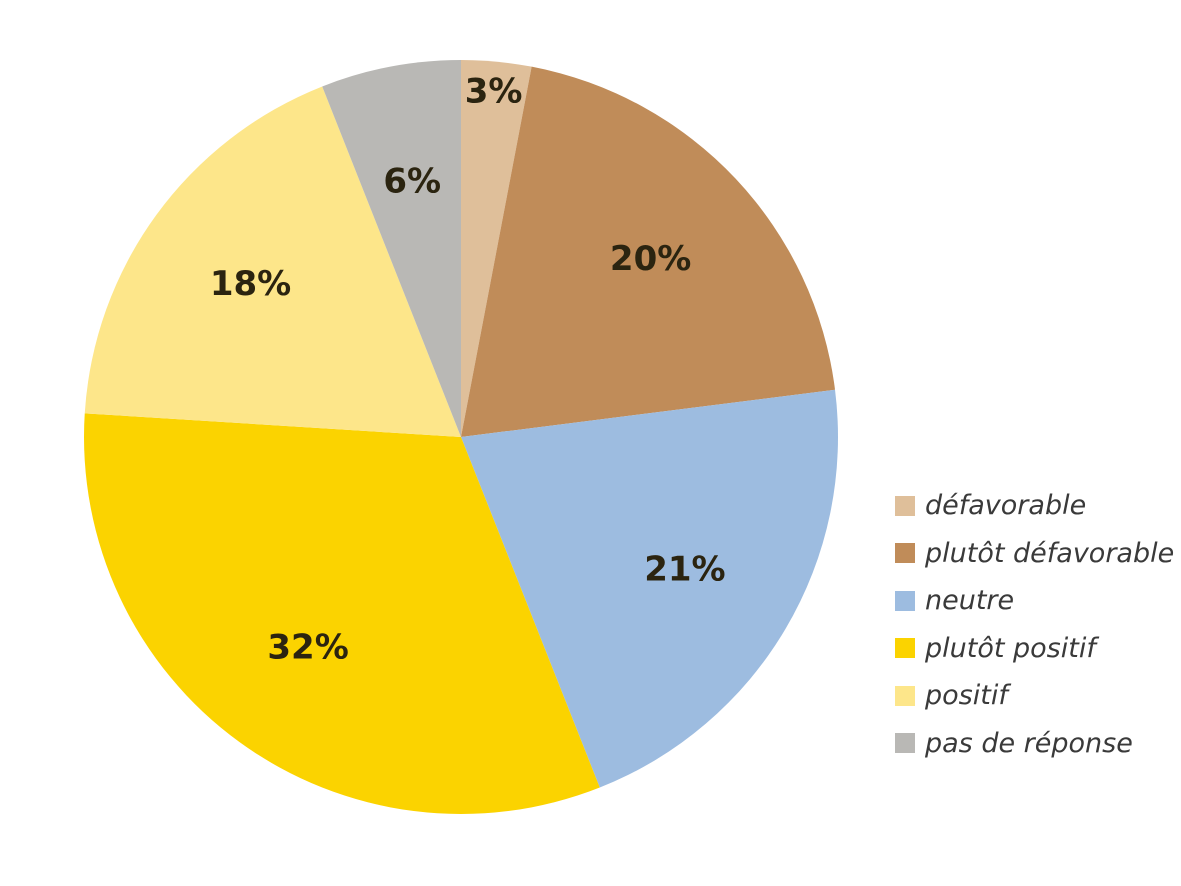  What do you see at coordinates (1029, 743) in the screenshot?
I see `legend-label-6: pas de réponse` at bounding box center [1029, 743].